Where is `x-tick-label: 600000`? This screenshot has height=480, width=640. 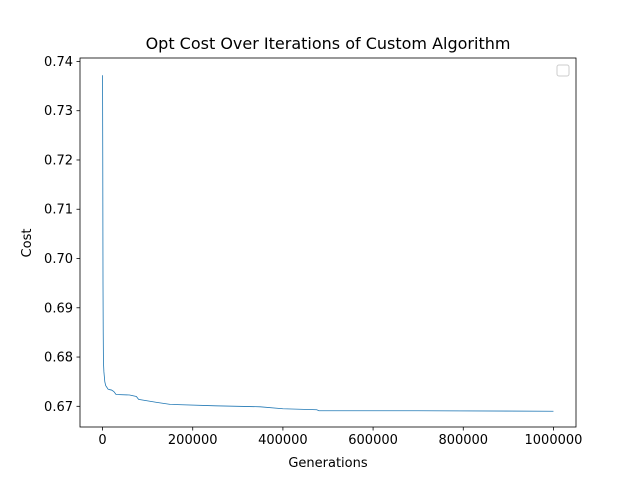 x-tick-label: 600000 is located at coordinates (373, 440).